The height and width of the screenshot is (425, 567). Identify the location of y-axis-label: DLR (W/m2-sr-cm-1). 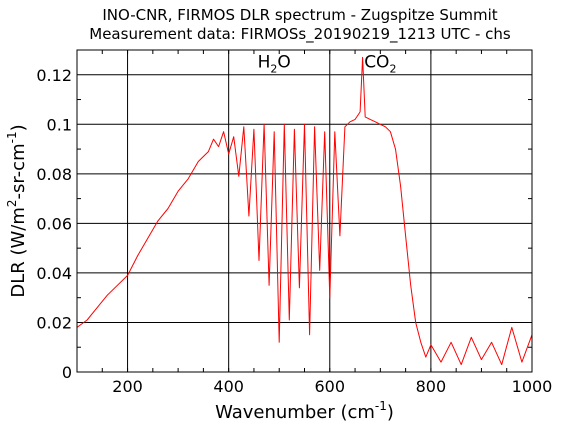
(17, 210).